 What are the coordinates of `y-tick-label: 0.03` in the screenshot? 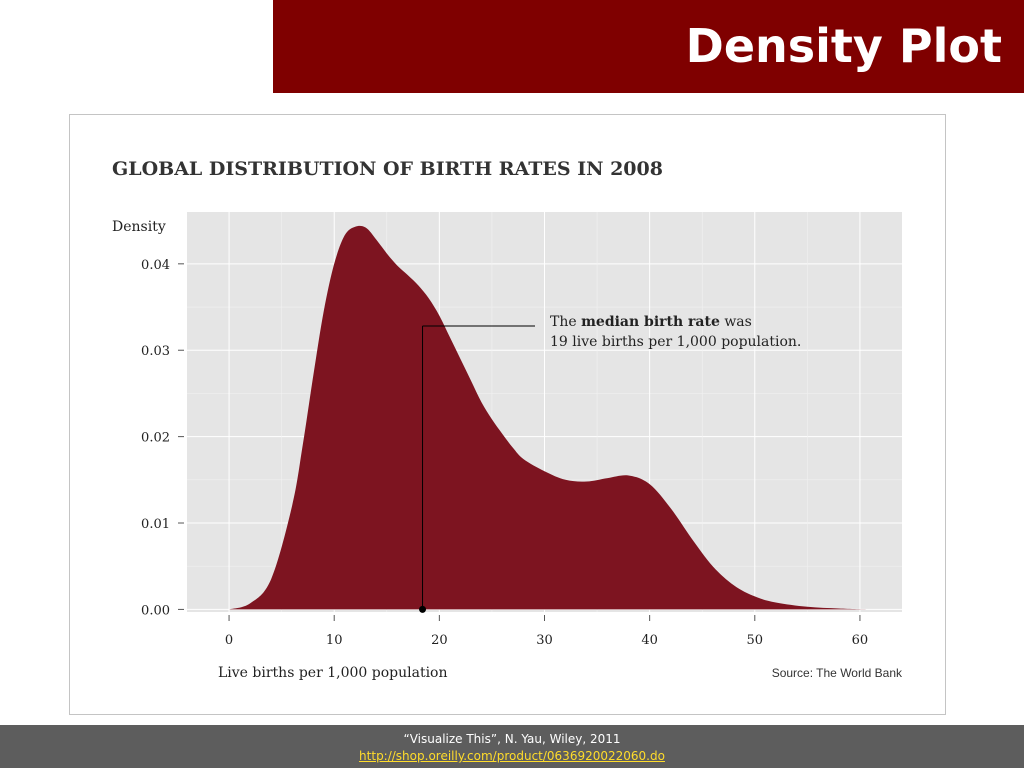 It's located at (155, 351).